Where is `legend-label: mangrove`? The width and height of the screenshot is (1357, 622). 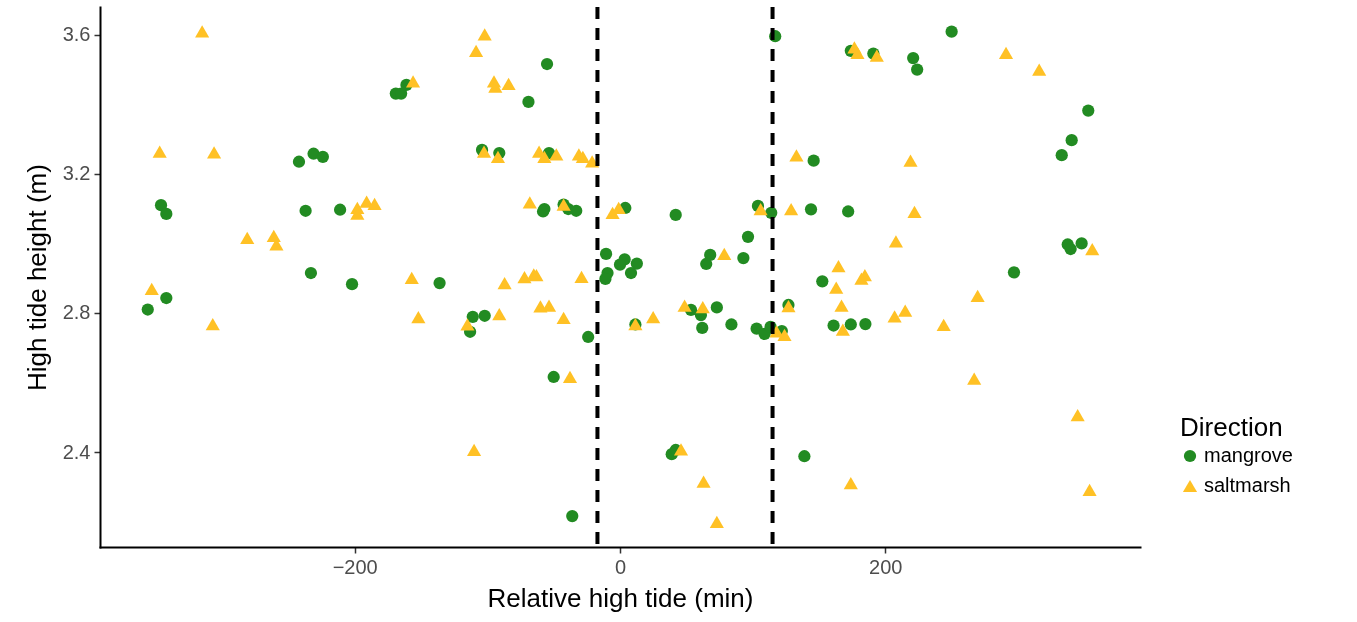
legend-label: mangrove is located at coordinates (1248, 455).